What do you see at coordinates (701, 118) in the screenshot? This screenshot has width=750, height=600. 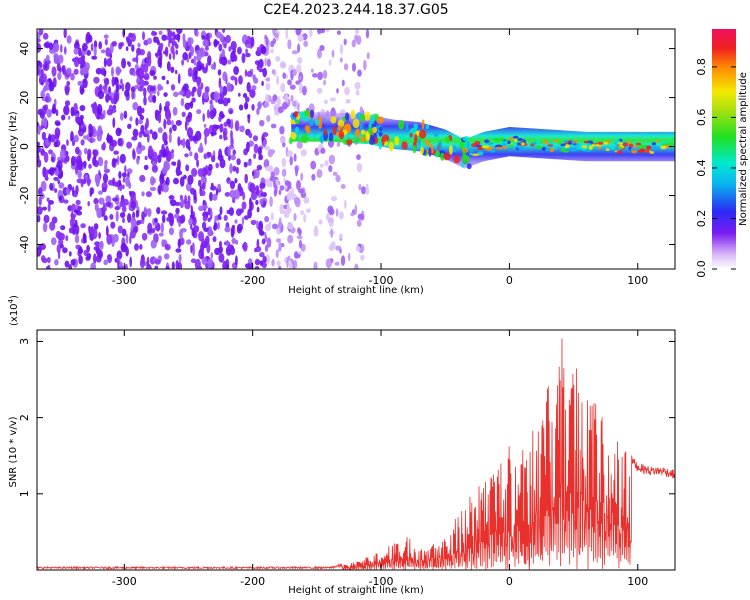 I see `colorbar-tick-label: 0.6` at bounding box center [701, 118].